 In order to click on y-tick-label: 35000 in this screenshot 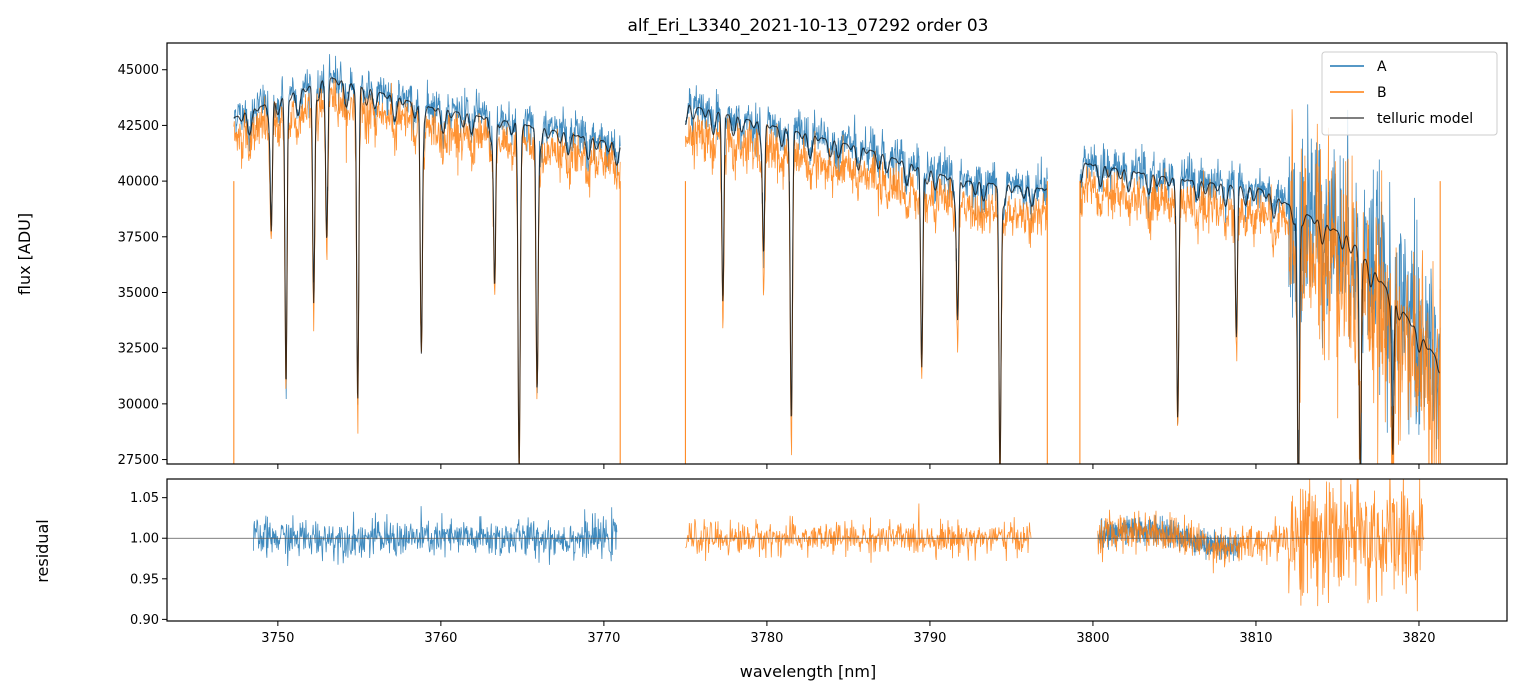, I will do `click(138, 293)`.